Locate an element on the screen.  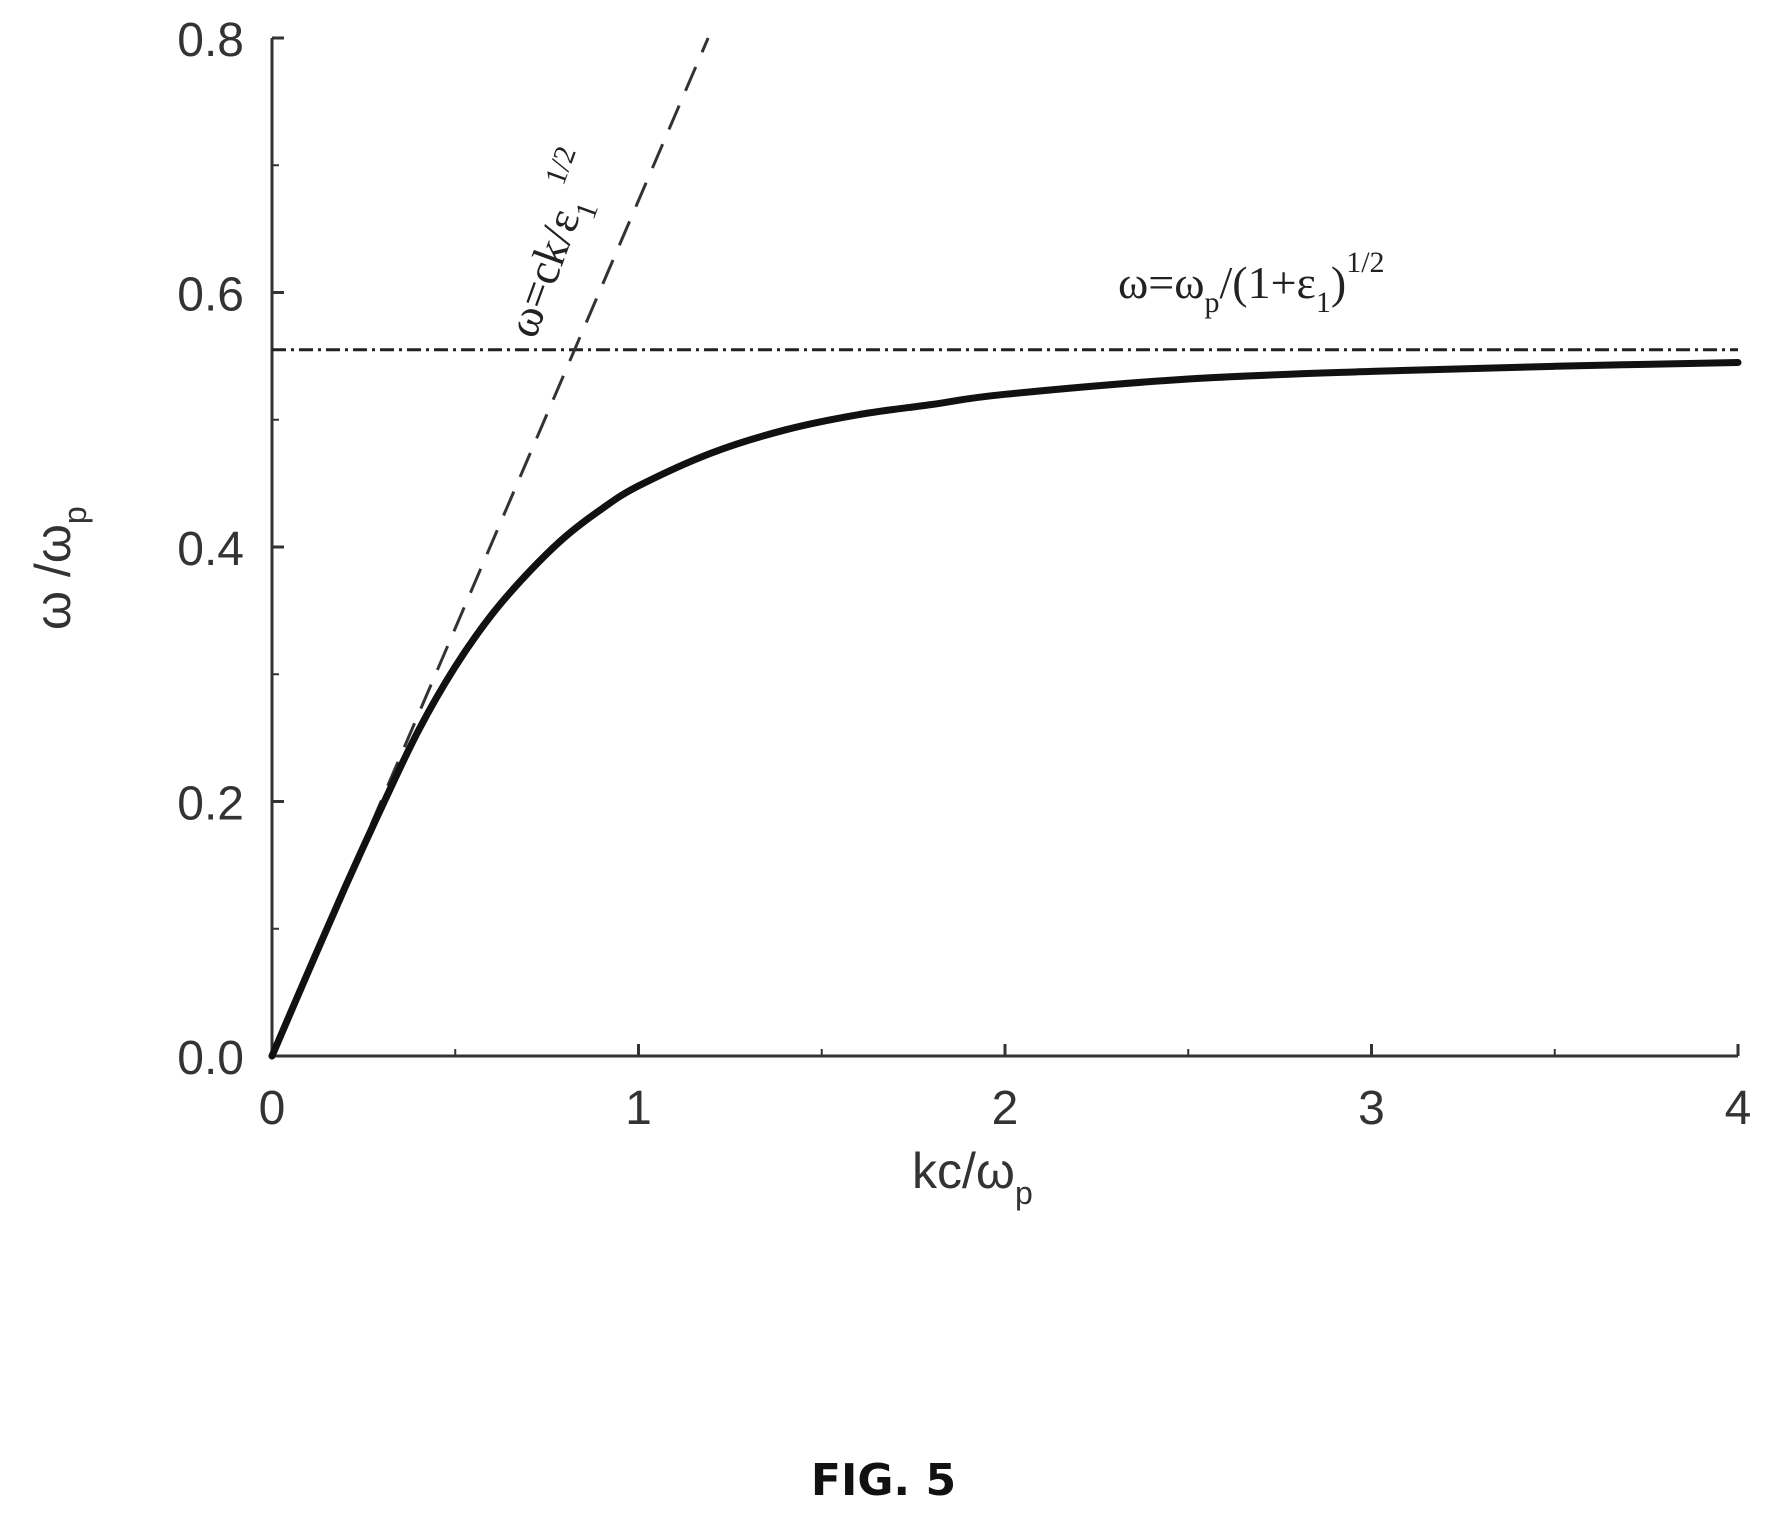
figure-caption: FIG. 5 is located at coordinates (883, 1480).